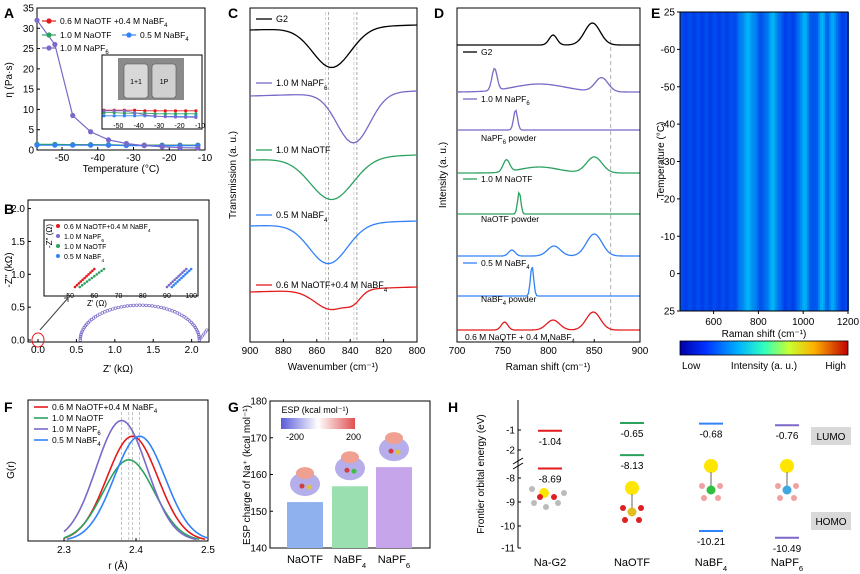 The height and width of the screenshot is (574, 860). I want to click on d-xtick-label: 900, so click(640, 351).